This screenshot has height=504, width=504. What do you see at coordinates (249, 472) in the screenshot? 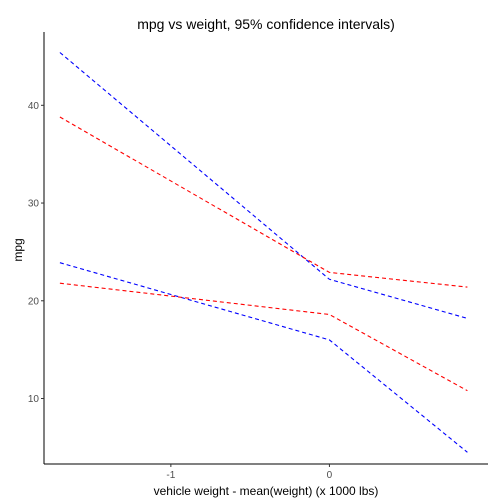
I see `x-axis-ticks: -1 0` at bounding box center [249, 472].